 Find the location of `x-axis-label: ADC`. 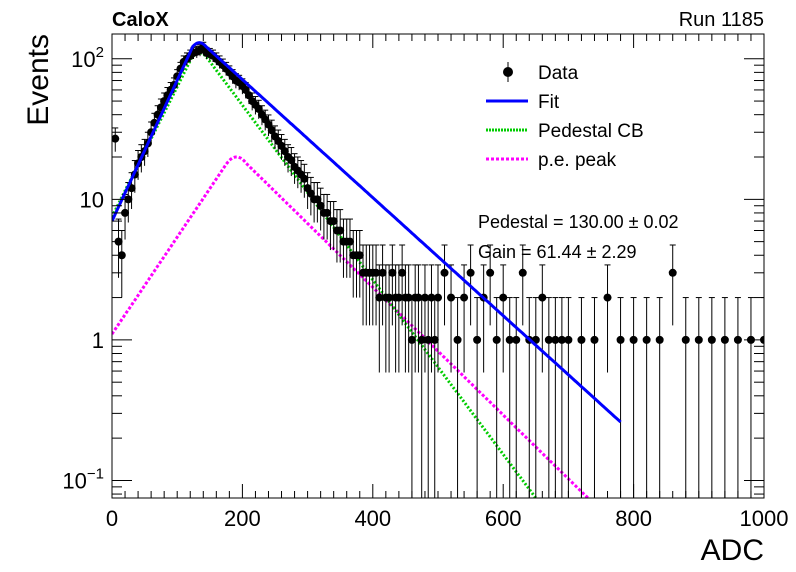

x-axis-label: ADC is located at coordinates (732, 550).